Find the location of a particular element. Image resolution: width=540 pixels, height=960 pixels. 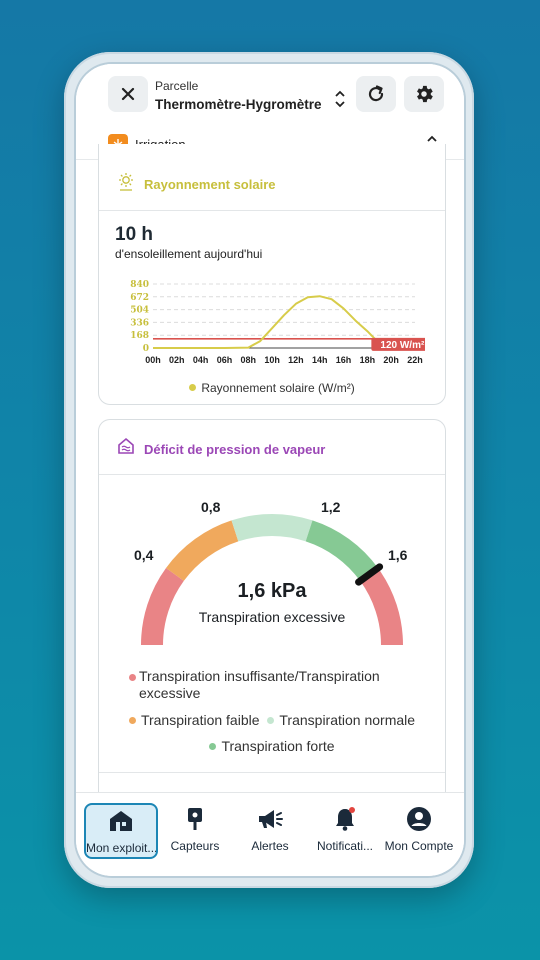

legend-label: Transpiration faible is located at coordinates (200, 720).